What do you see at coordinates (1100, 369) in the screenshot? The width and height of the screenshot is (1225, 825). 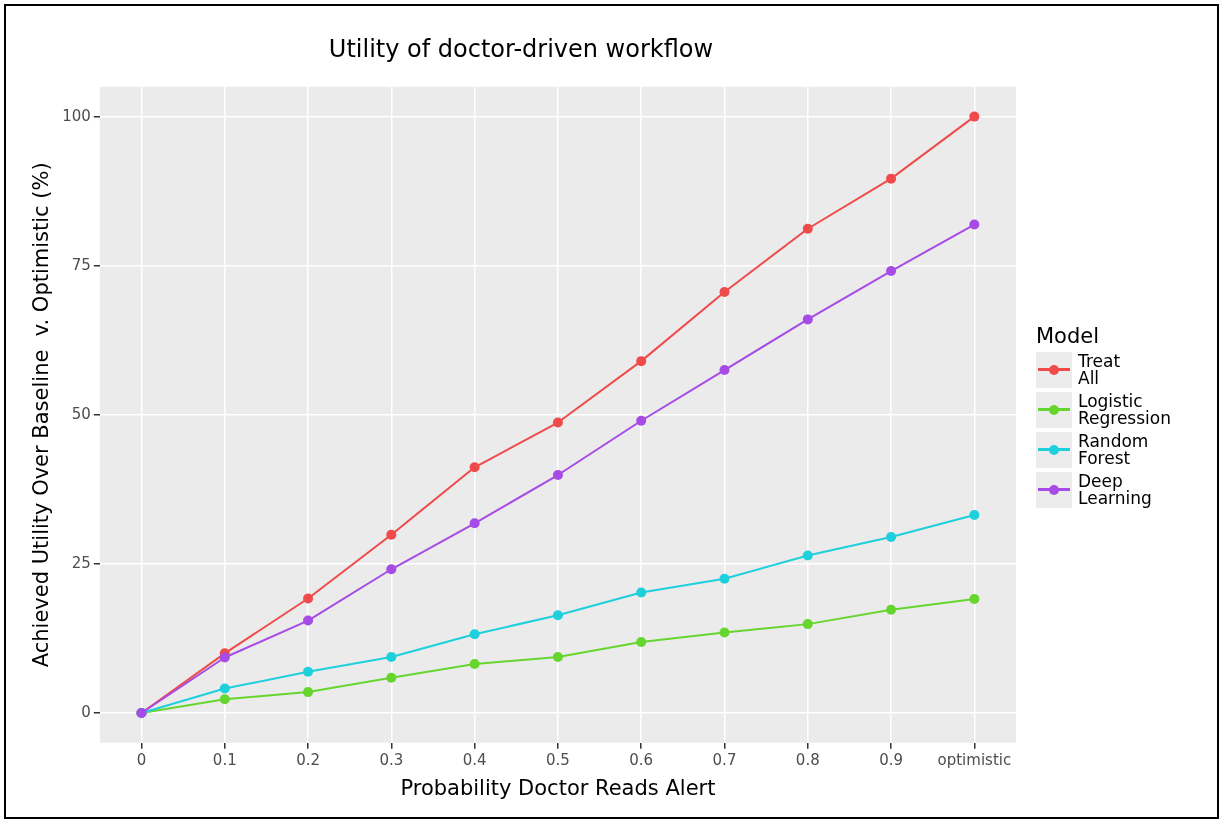 I see `legend-label: Treat All` at bounding box center [1100, 369].